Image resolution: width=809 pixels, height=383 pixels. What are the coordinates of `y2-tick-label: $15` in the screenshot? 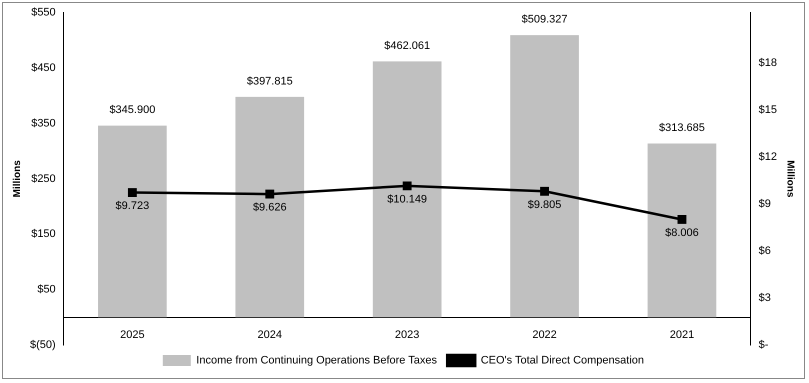 It's located at (768, 110).